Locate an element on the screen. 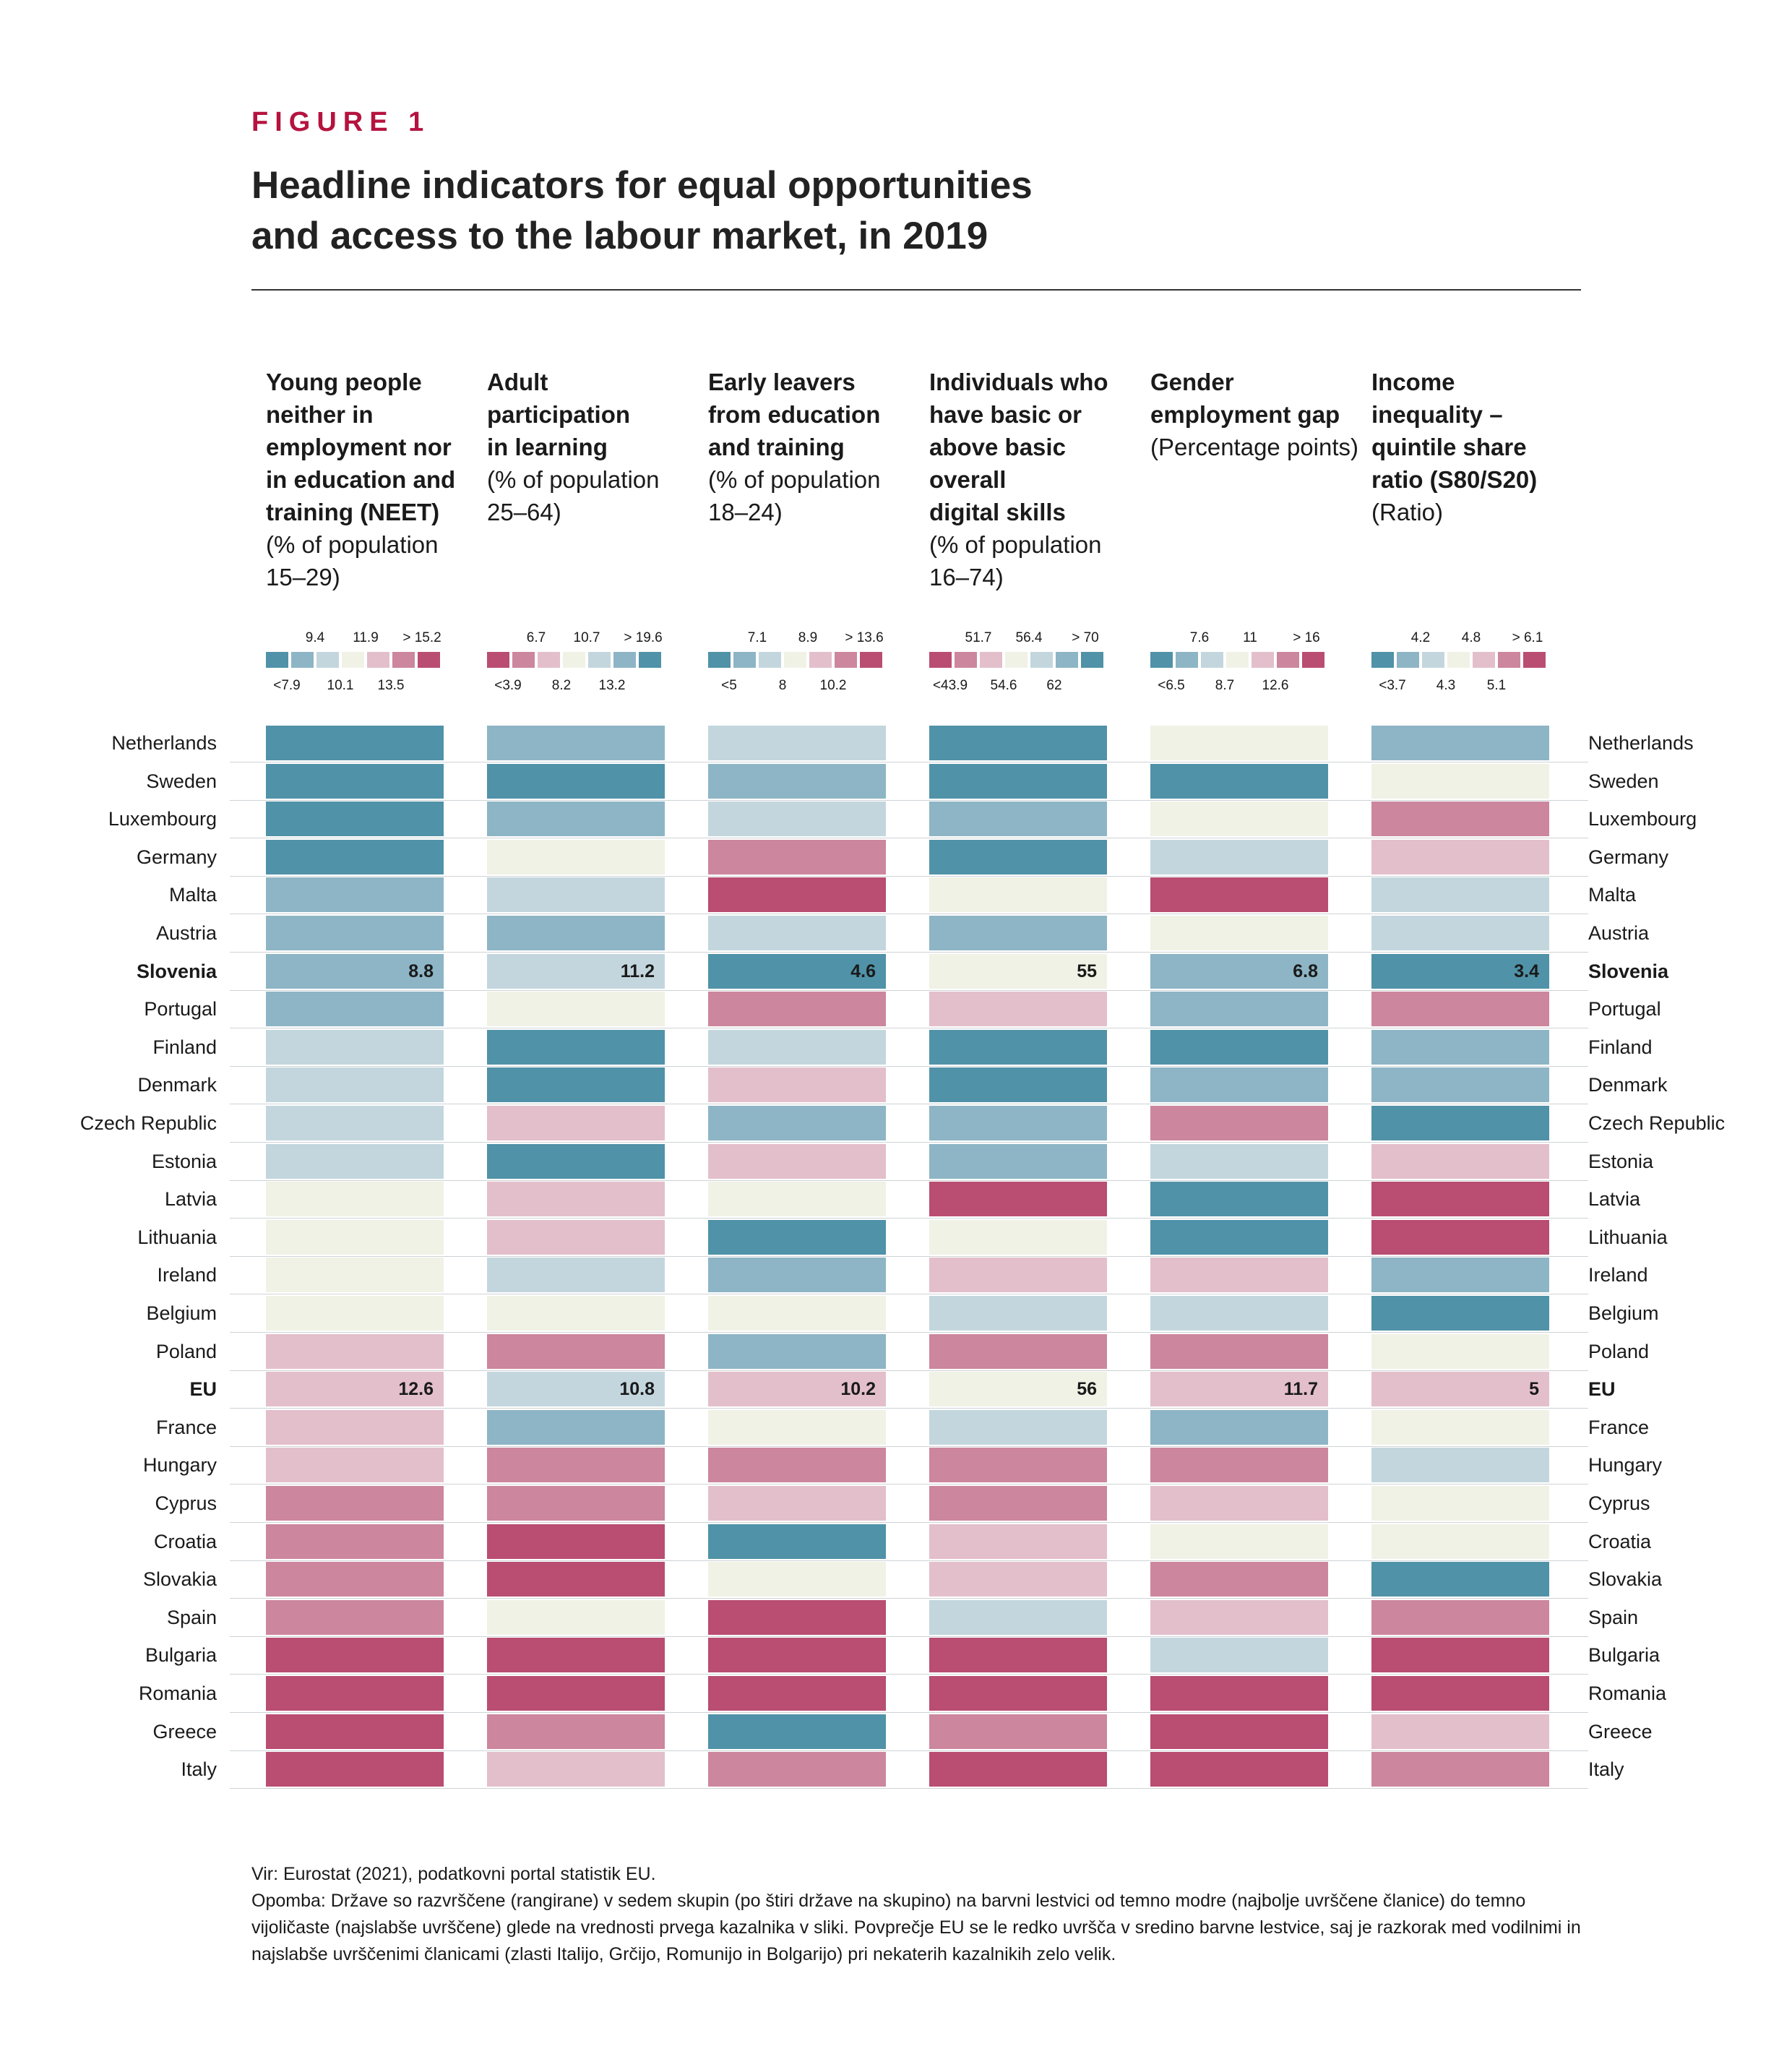 The height and width of the screenshot is (2054, 1792). legend-tick-label: 12.6 is located at coordinates (1275, 685).